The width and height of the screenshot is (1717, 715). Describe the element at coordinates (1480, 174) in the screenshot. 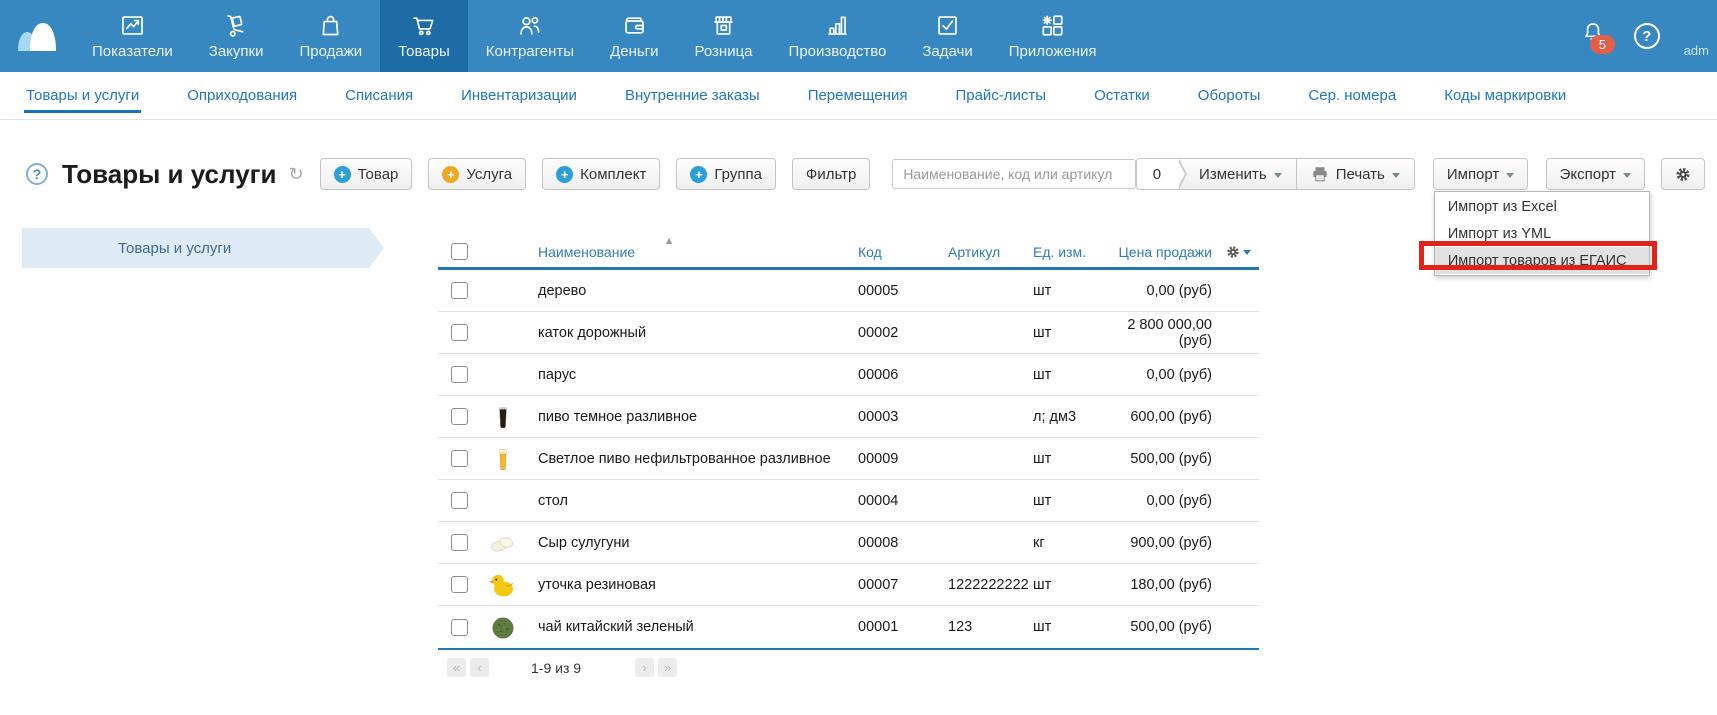

I see `import-dropdown-button: Импорт` at that location.